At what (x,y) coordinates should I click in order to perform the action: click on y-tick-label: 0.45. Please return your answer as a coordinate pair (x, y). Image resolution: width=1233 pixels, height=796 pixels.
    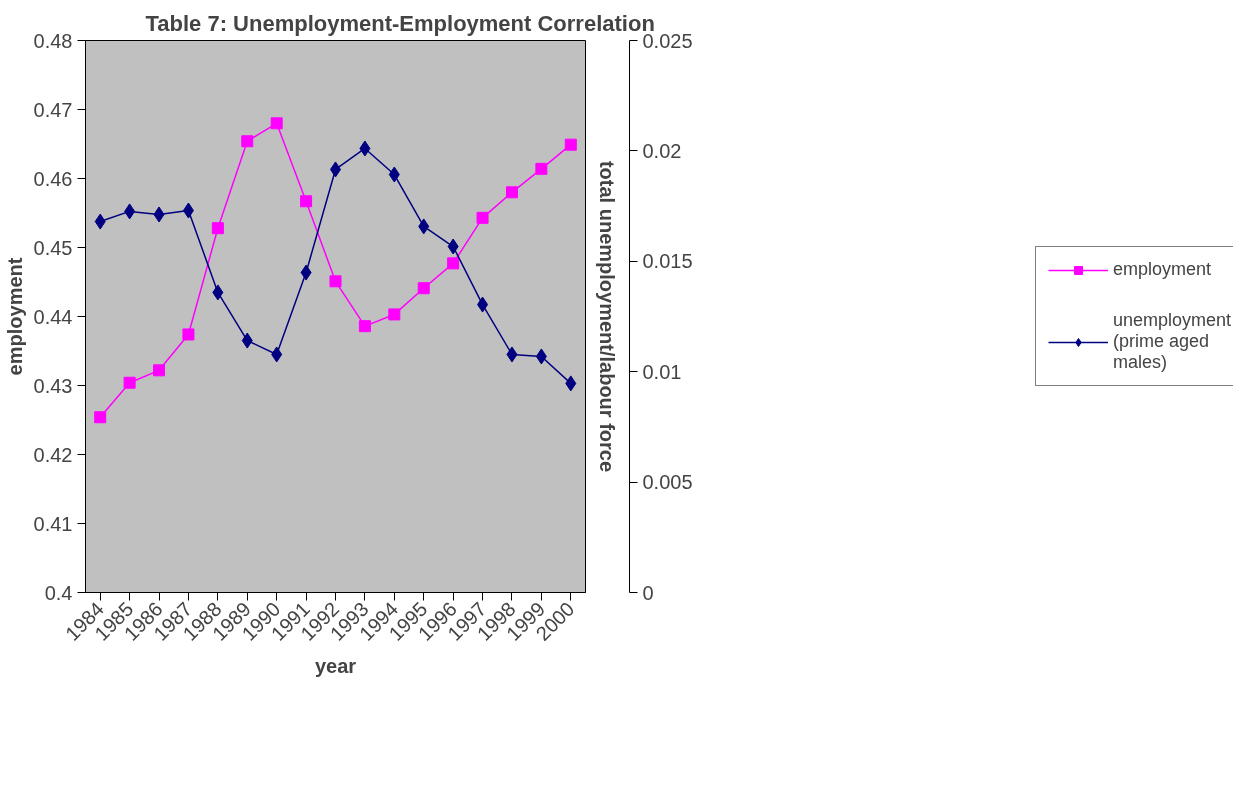
    Looking at the image, I should click on (53, 247).